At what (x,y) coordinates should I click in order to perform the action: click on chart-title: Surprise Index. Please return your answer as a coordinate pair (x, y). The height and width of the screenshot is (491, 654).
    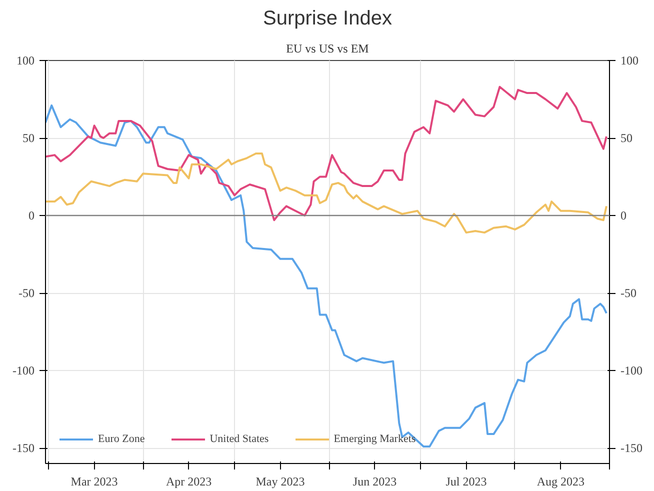
    Looking at the image, I should click on (327, 19).